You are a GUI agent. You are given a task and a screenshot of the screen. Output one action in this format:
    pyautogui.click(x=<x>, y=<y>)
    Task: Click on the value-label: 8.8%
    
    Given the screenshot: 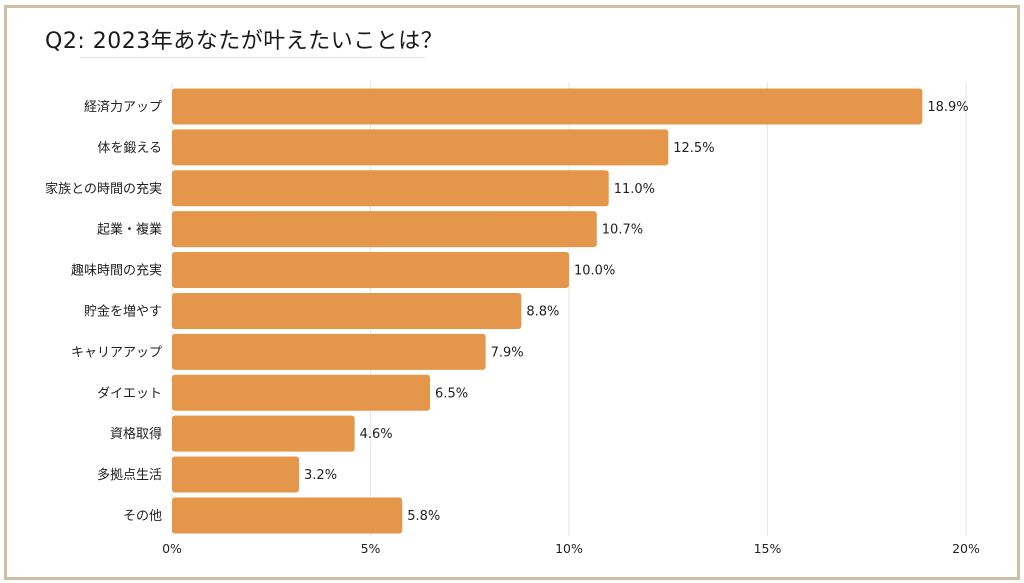 What is the action you would take?
    pyautogui.click(x=542, y=311)
    